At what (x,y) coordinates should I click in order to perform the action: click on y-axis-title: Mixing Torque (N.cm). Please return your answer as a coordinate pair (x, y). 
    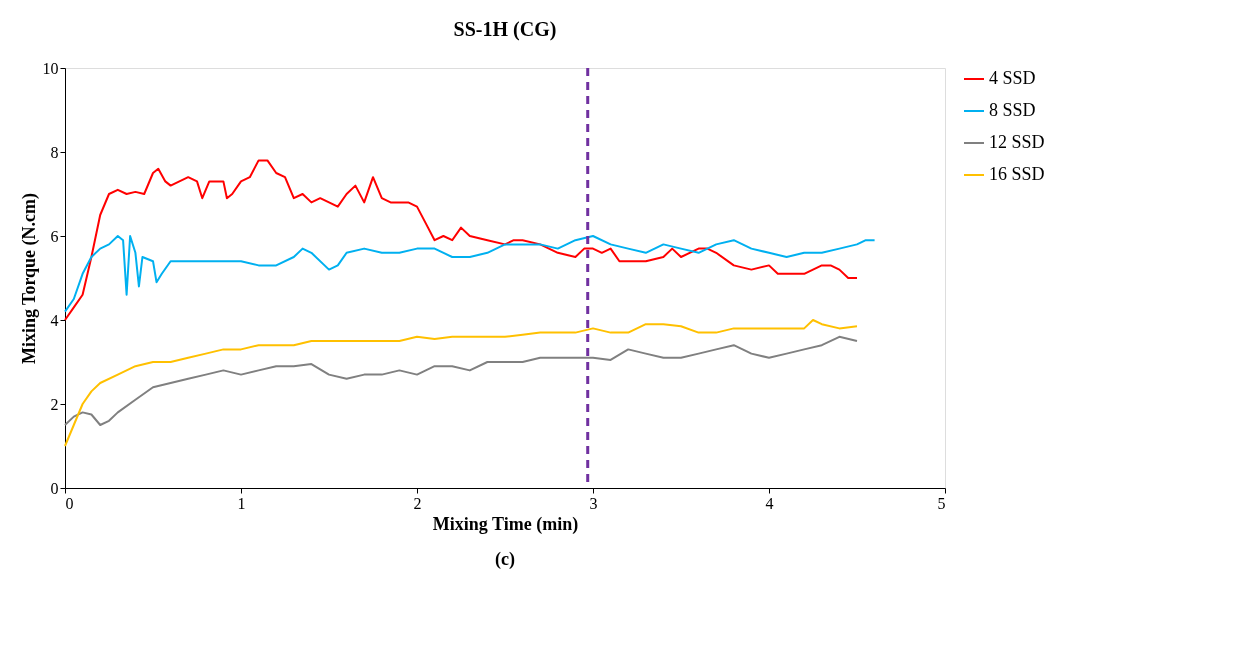
    Looking at the image, I should click on (29, 278).